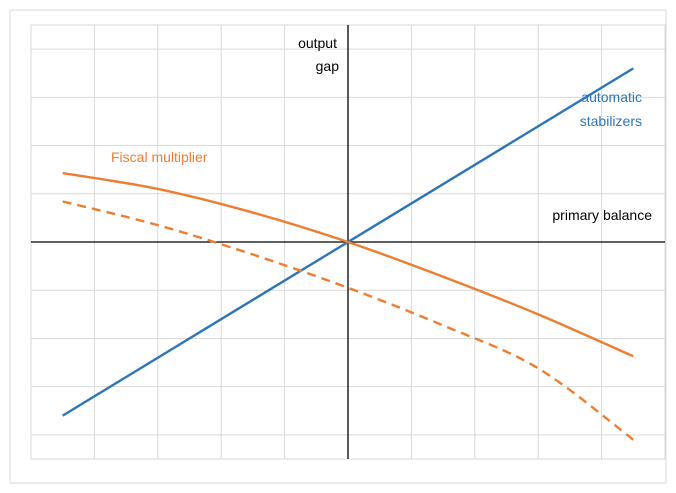 The image size is (676, 493). I want to click on y-axis-label-line-1: output, so click(317, 43).